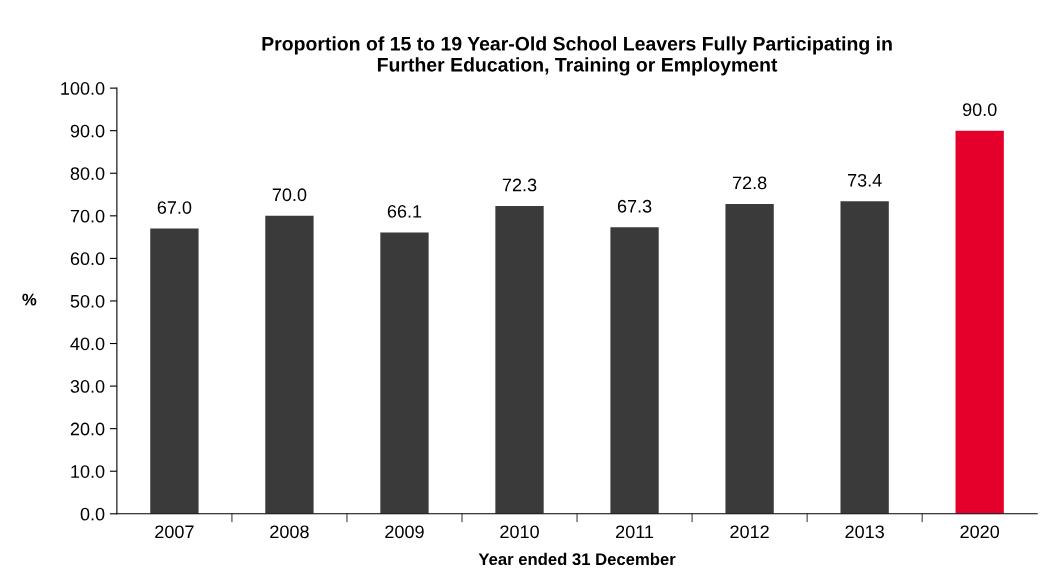 The width and height of the screenshot is (1053, 576). Describe the element at coordinates (87, 173) in the screenshot. I see `y-tick-label: 80.0` at that location.